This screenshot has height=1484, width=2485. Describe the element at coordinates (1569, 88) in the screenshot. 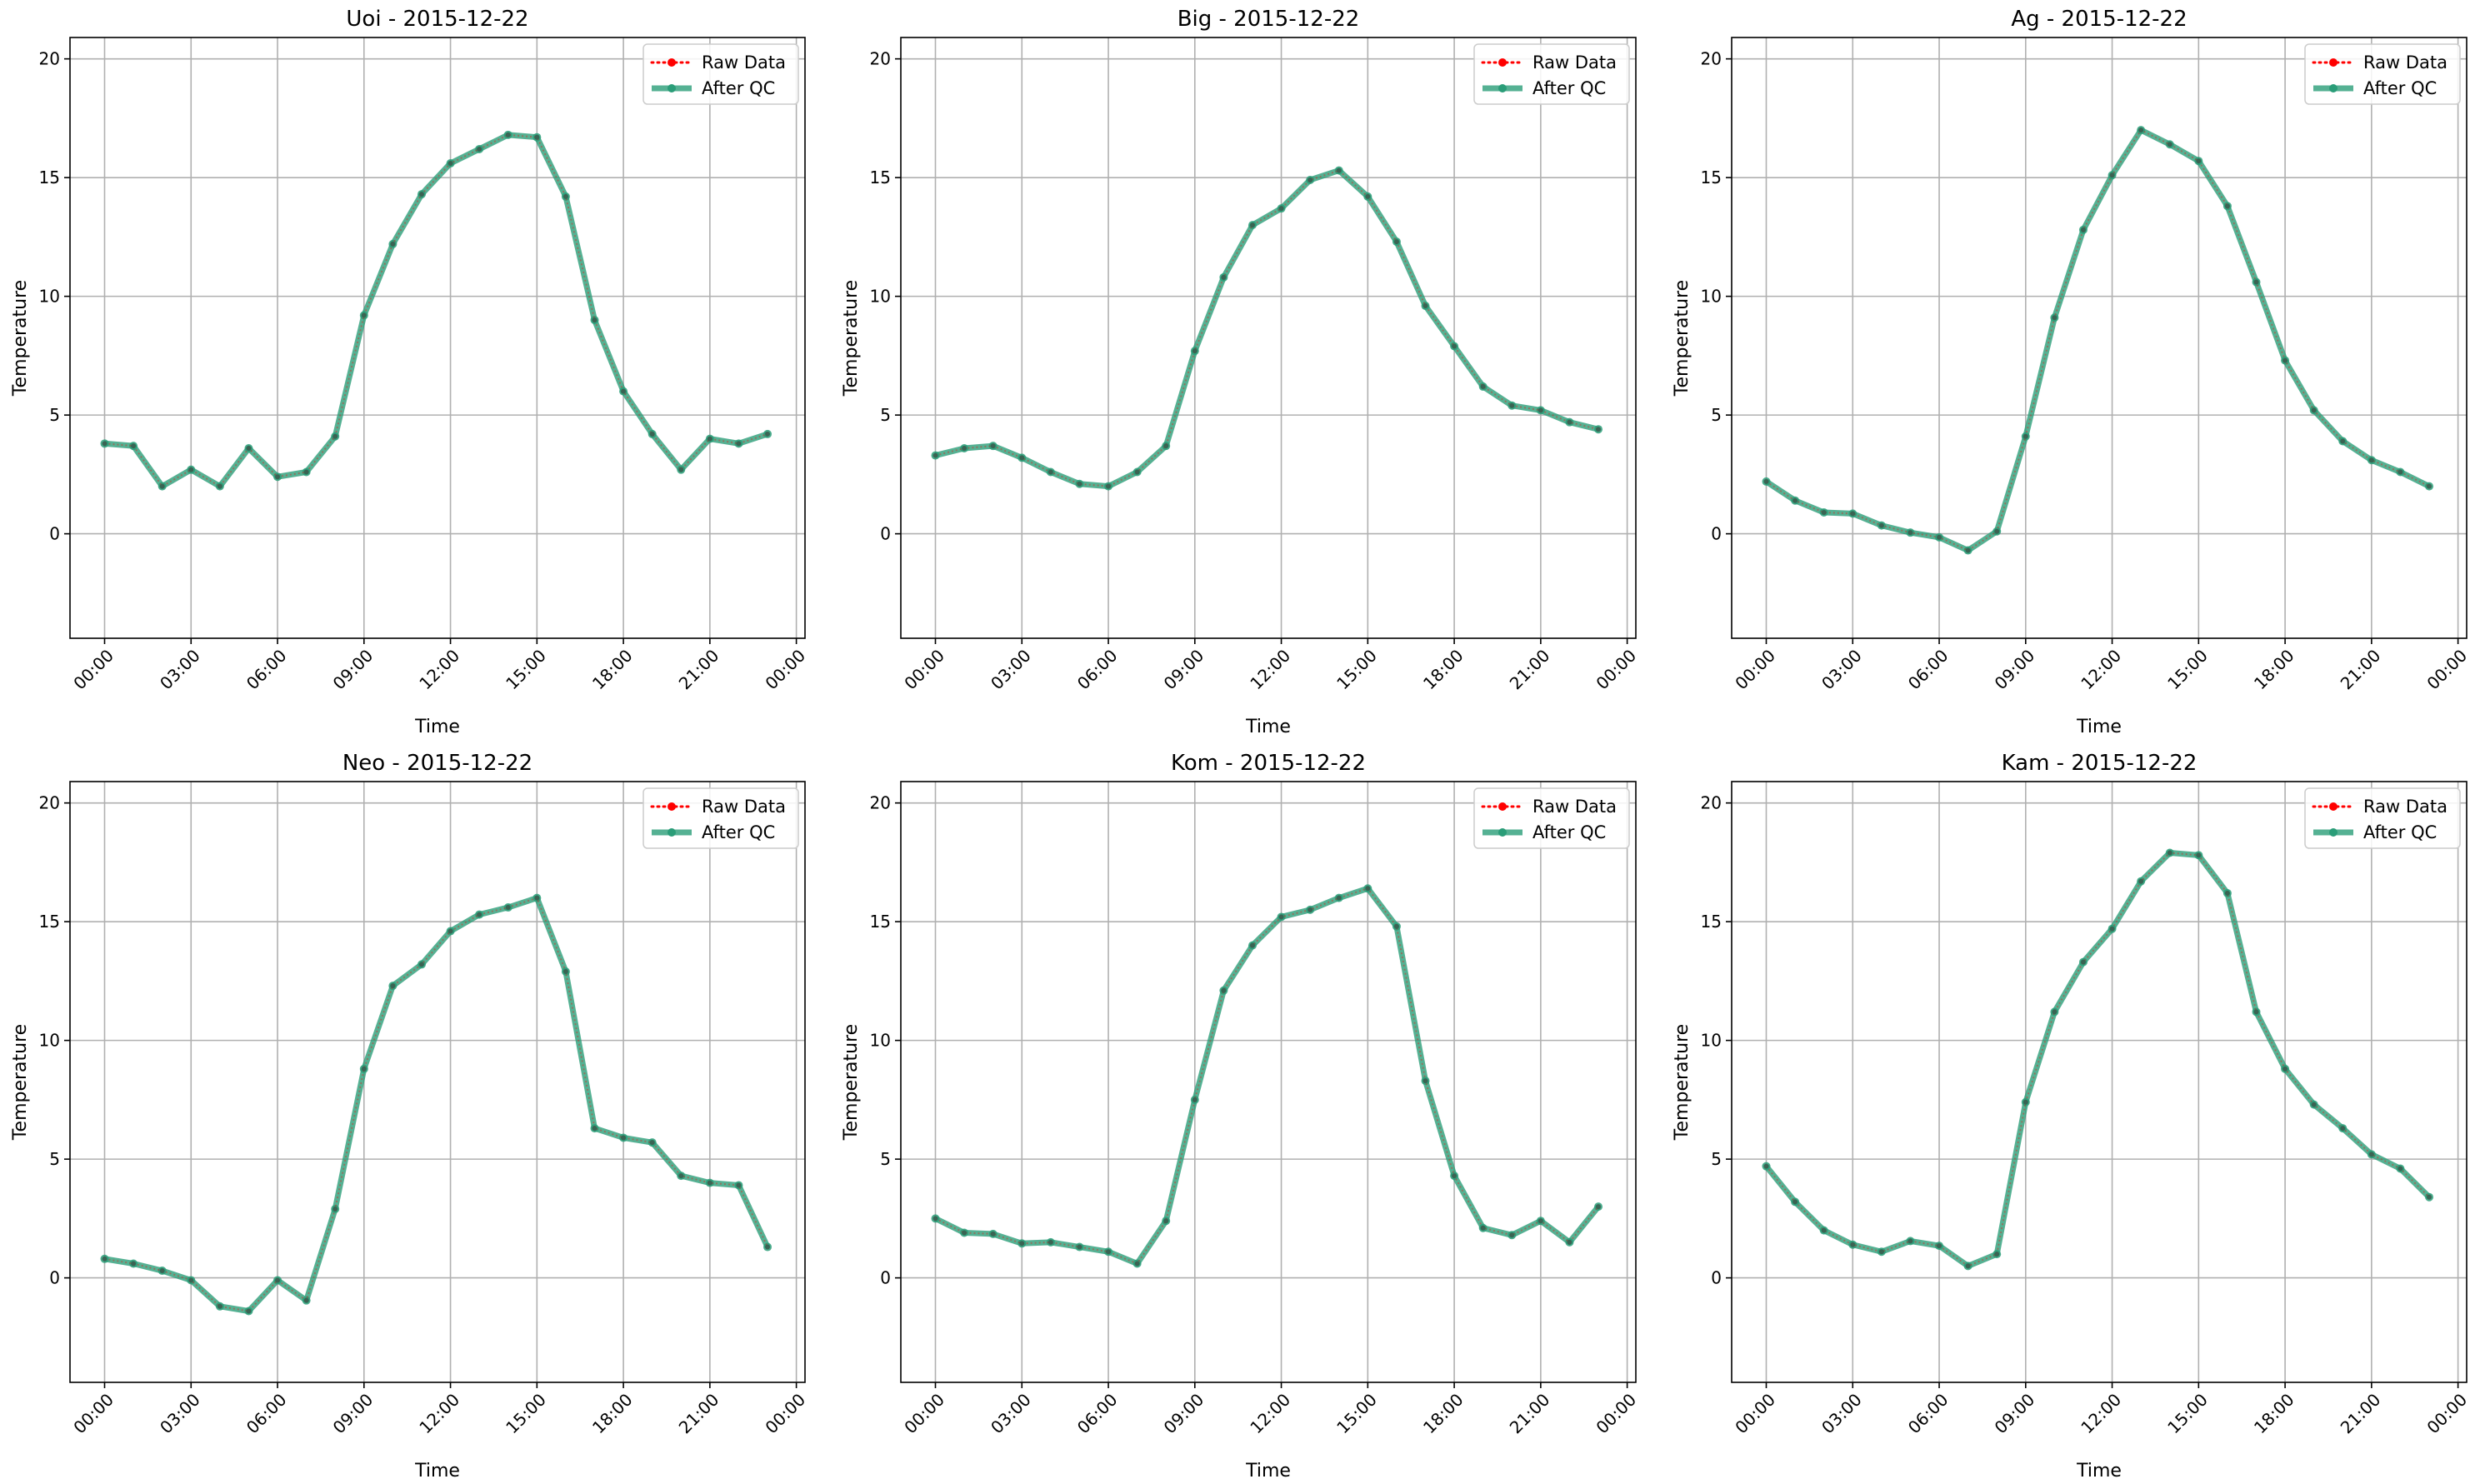

I see `legend-after-qc-label: After QC` at that location.